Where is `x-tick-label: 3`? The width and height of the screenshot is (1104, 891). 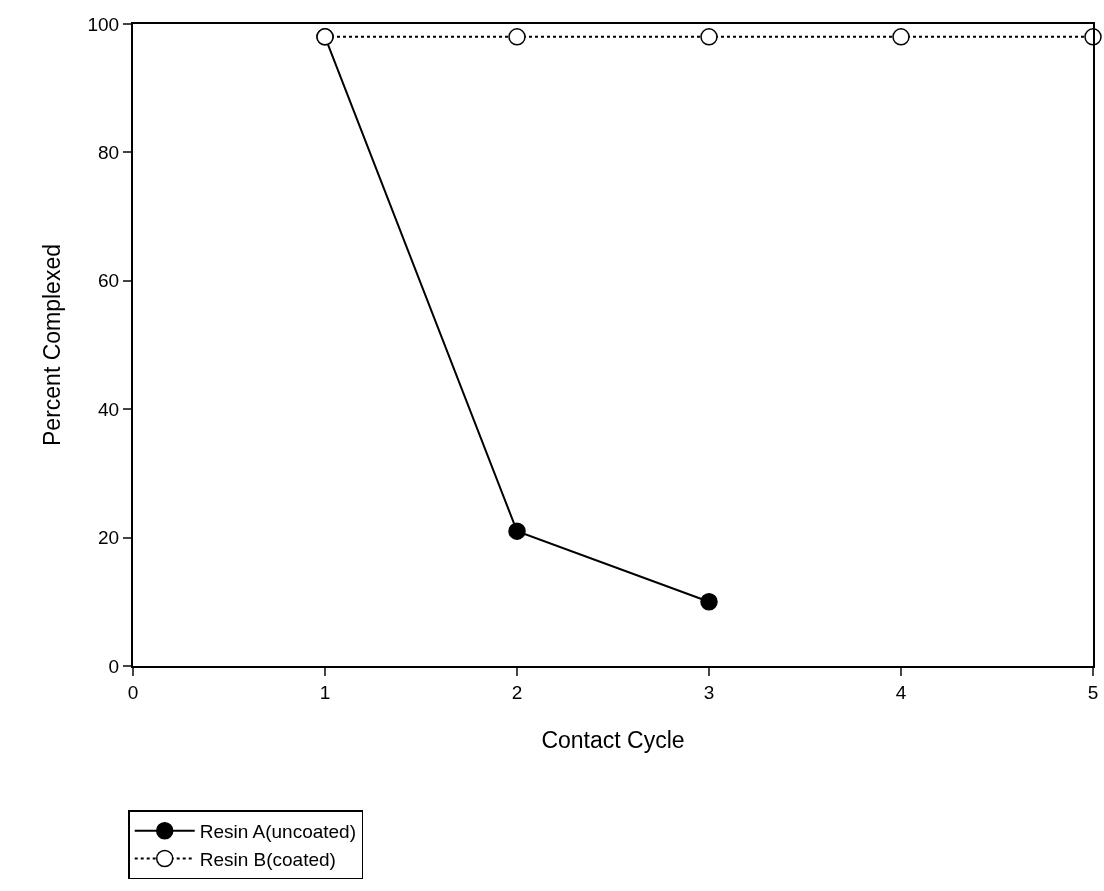
x-tick-label: 3 is located at coordinates (709, 692).